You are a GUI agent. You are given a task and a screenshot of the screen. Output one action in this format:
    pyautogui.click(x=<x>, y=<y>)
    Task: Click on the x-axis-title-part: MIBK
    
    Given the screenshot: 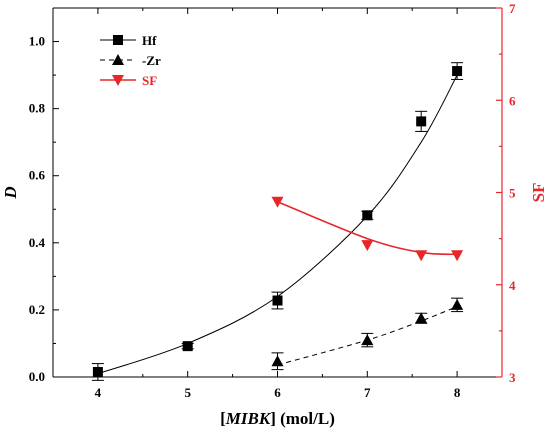 What is the action you would take?
    pyautogui.click(x=248, y=418)
    